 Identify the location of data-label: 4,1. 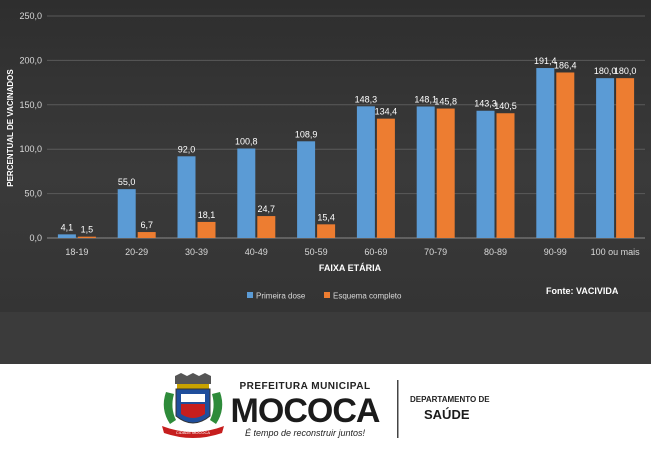
(67, 227).